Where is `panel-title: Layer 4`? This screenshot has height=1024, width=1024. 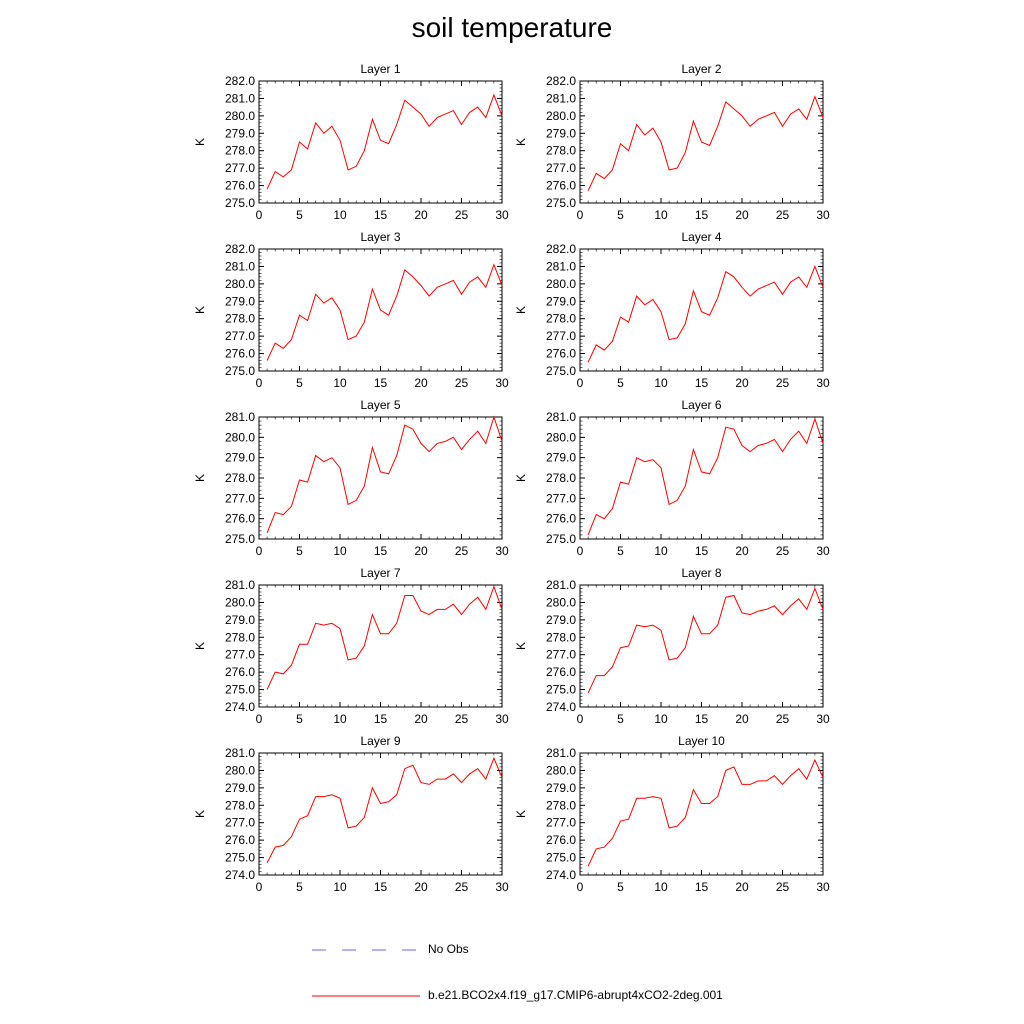
panel-title: Layer 4 is located at coordinates (701, 237).